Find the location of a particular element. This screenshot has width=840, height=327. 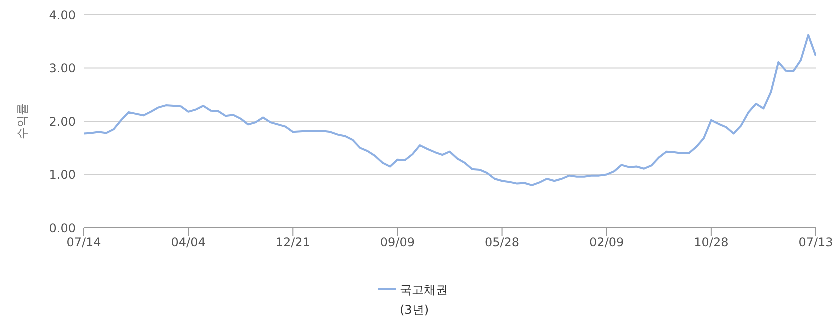

x-tick-label: 04/04 is located at coordinates (188, 243).